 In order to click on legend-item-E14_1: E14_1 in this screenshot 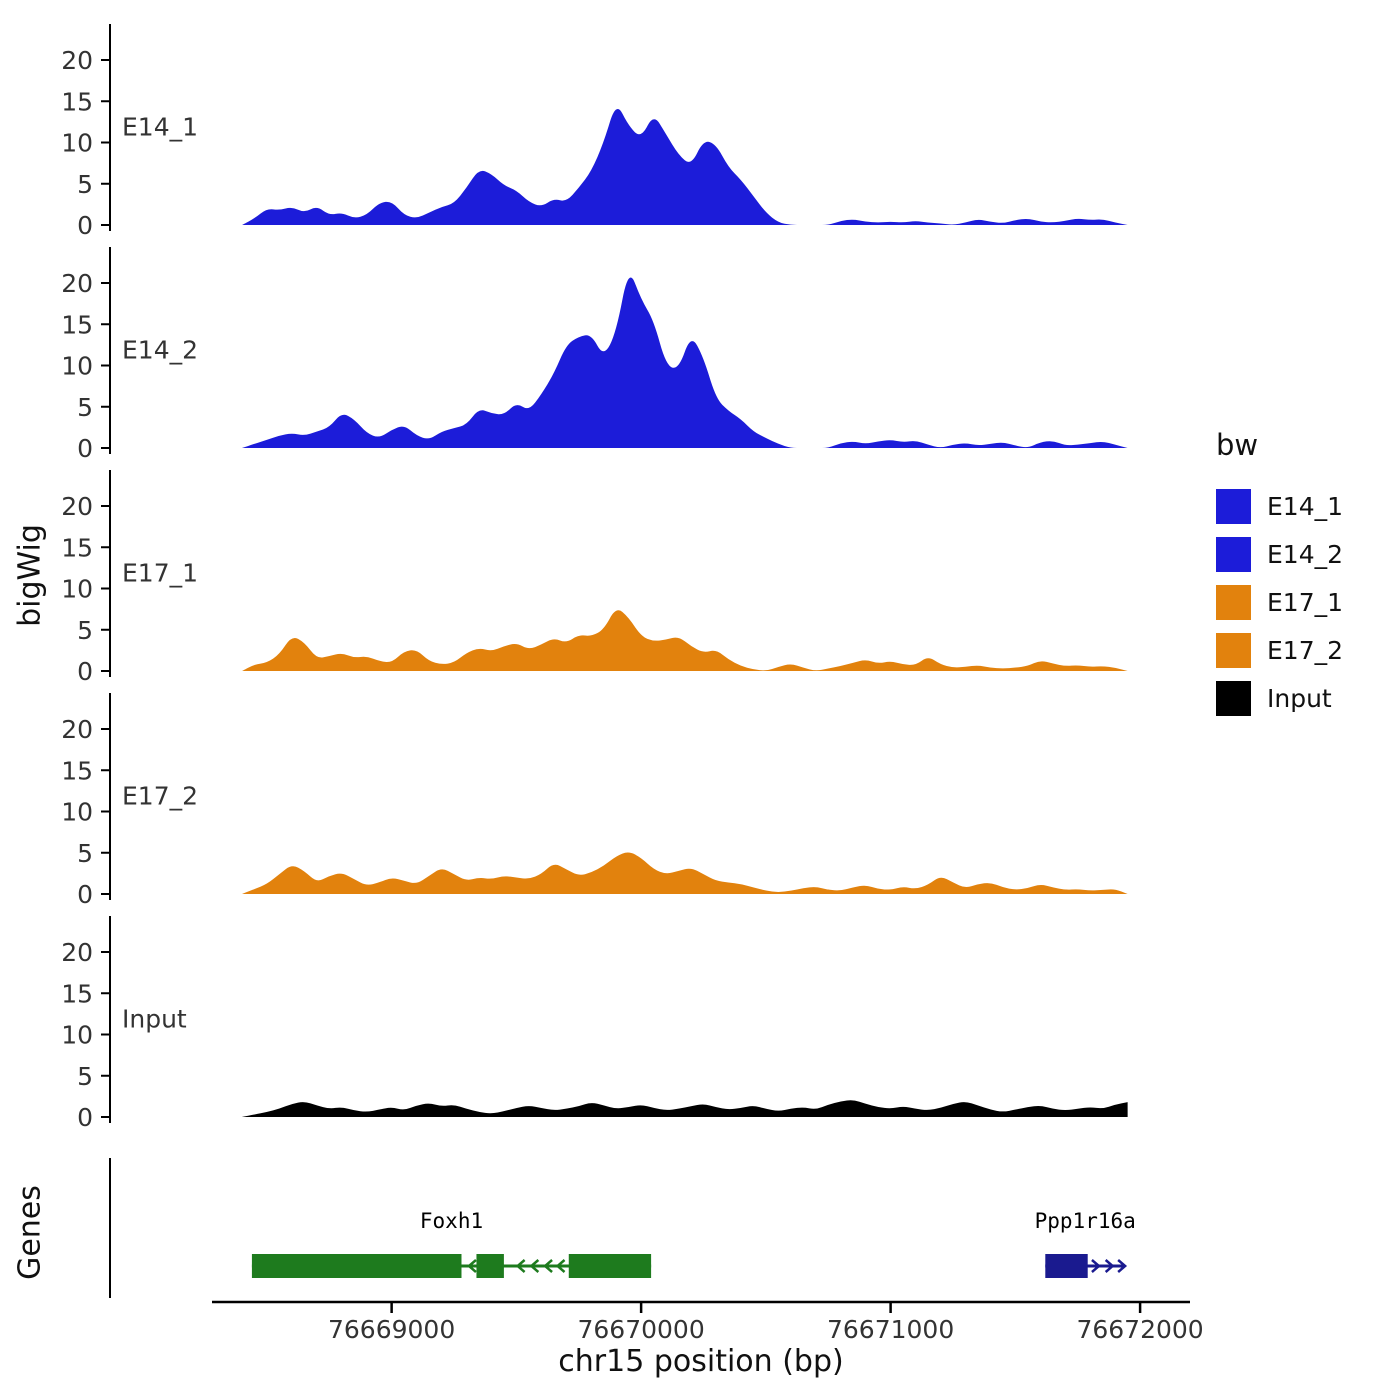, I will do `click(1279, 506)`.